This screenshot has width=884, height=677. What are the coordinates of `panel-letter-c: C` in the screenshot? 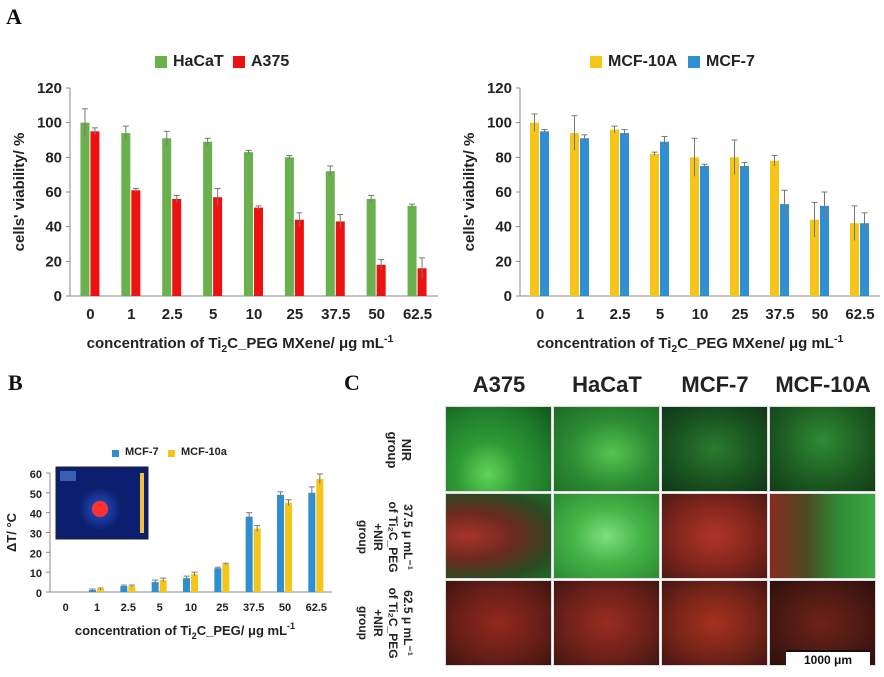 It's located at (352, 382).